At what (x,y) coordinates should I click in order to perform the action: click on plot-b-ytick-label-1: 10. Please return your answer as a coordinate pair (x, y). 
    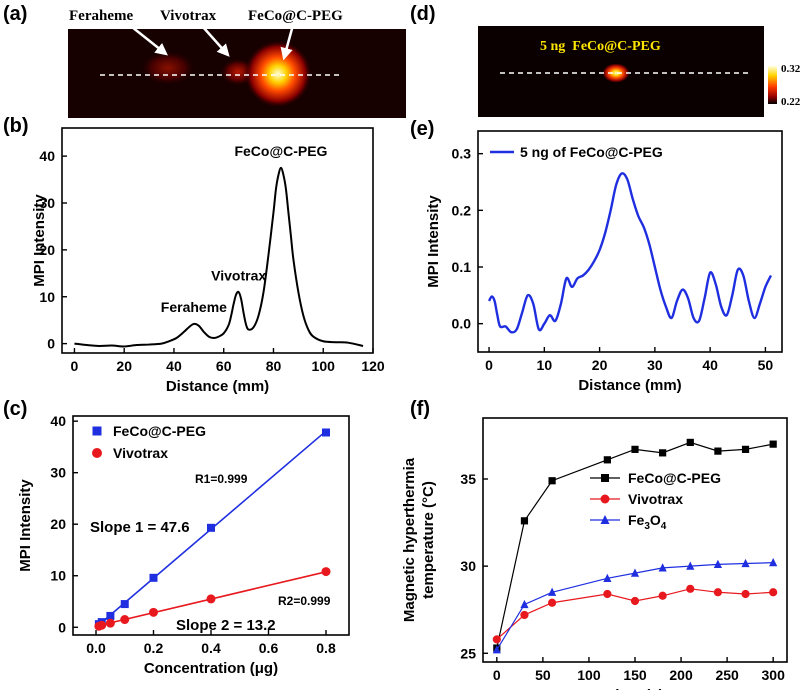
    Looking at the image, I should click on (47, 297).